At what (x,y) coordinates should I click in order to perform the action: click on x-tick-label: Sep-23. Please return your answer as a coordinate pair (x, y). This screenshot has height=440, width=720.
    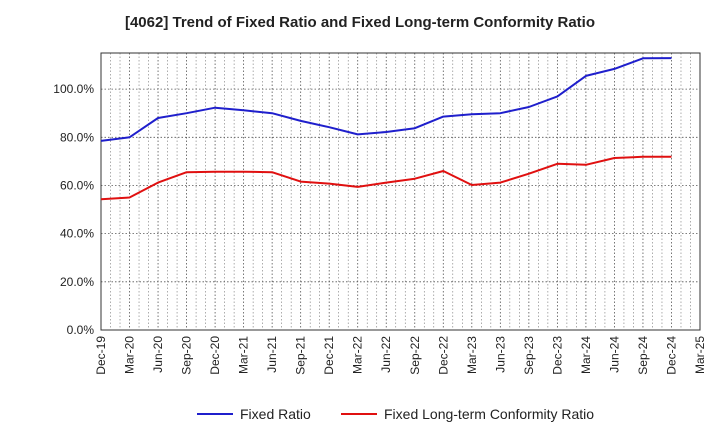
    Looking at the image, I should click on (529, 355).